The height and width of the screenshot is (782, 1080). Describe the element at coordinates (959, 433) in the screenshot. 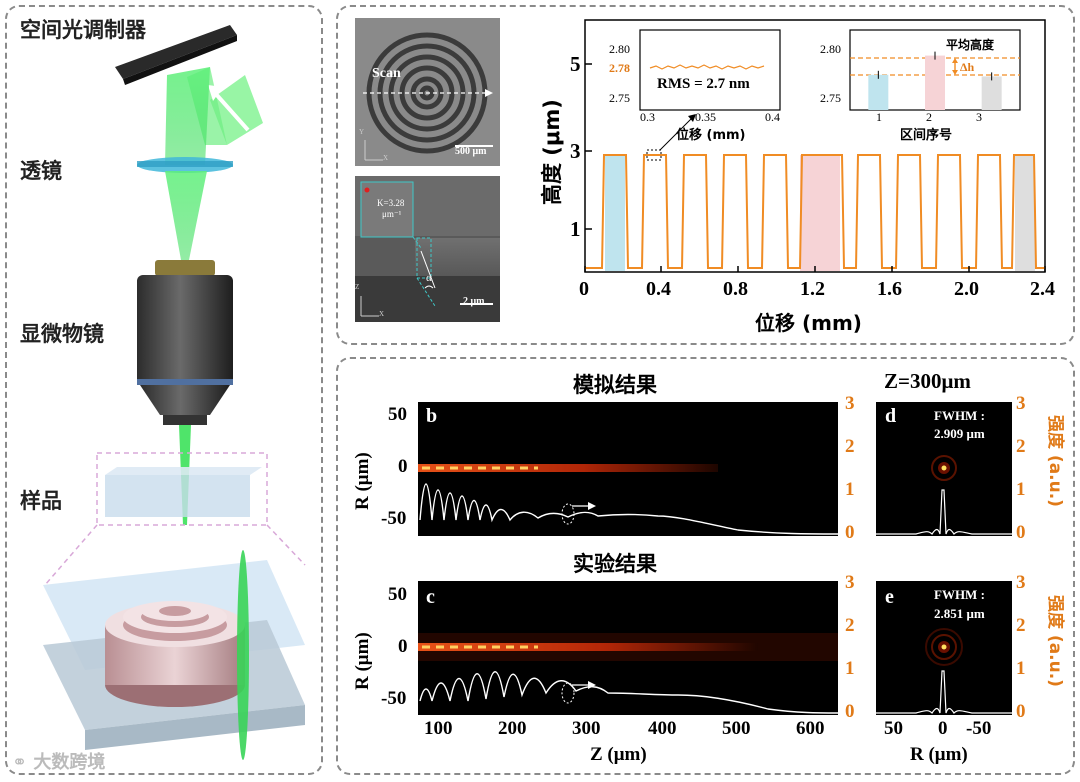

I see `fwhm-d-value: 2.909 μm` at that location.